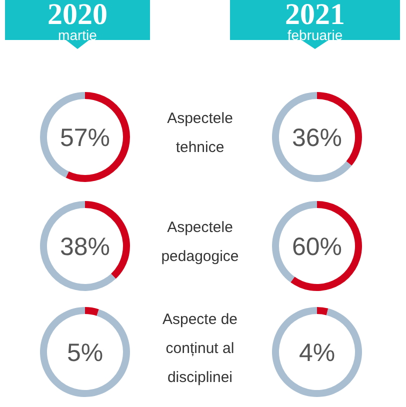 This screenshot has height=407, width=406. I want to click on text: Aspecte de conținut al disciplinei, so click(200, 349).